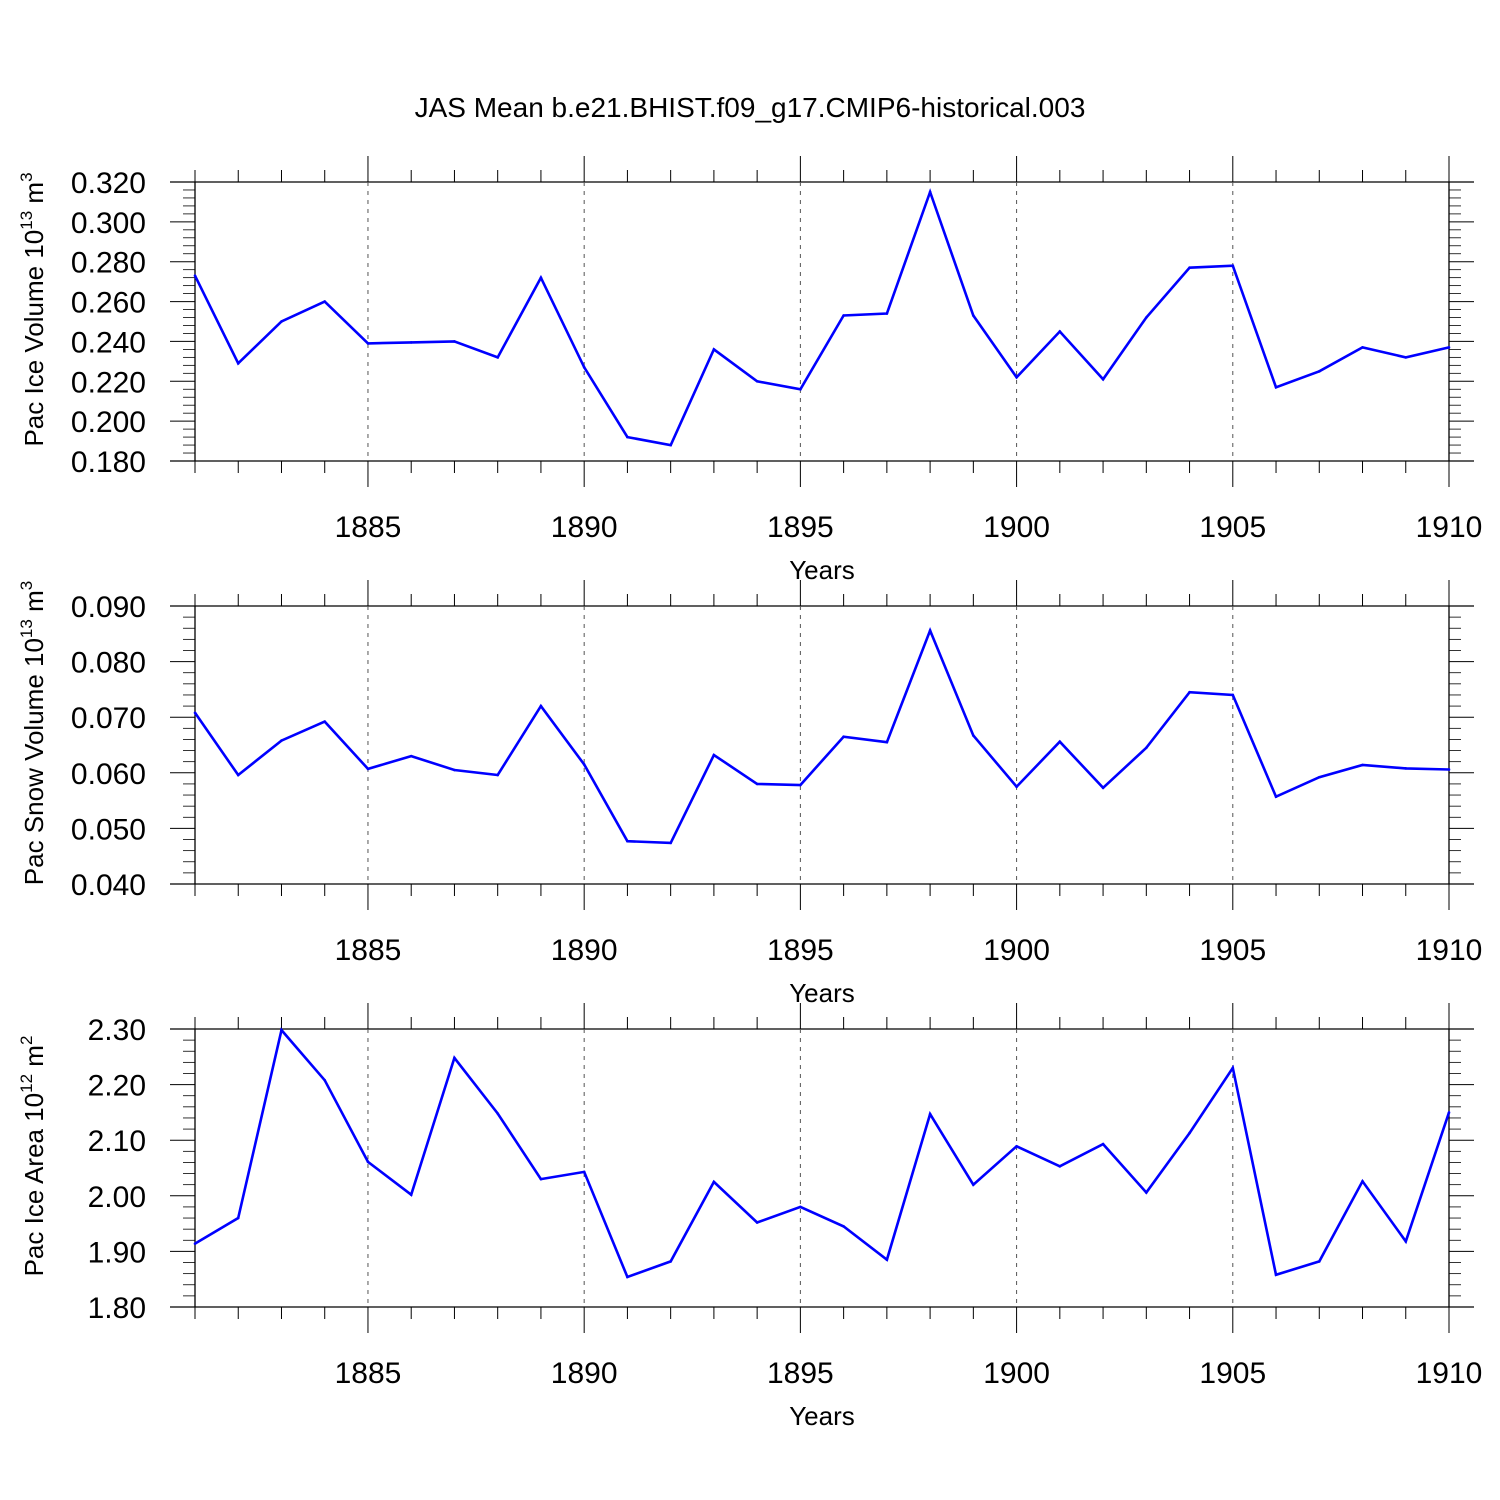 This screenshot has width=1500, height=1500. Describe the element at coordinates (108, 263) in the screenshot. I see `y-tick-label: 0.280` at that location.